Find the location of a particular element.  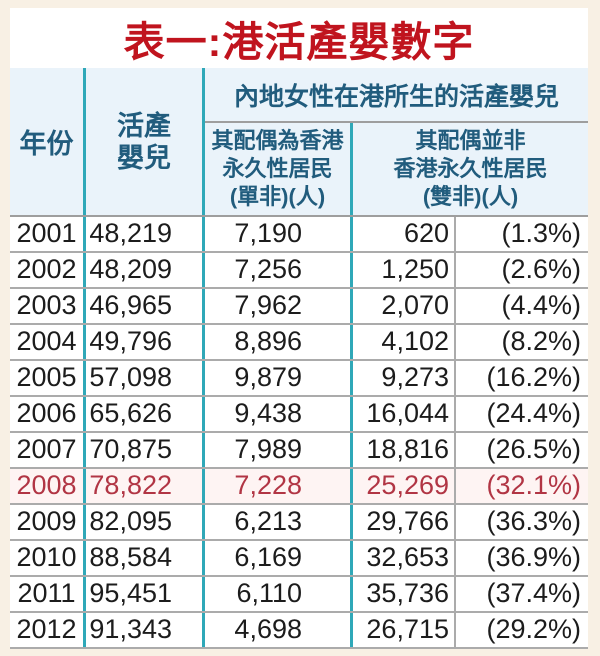

cell-live-births: 57,098 is located at coordinates (145, 378).